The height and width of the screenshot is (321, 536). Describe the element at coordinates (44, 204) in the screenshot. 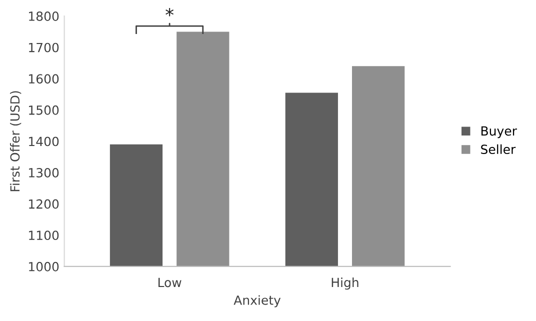

I see `y-tick-label: 1200` at that location.